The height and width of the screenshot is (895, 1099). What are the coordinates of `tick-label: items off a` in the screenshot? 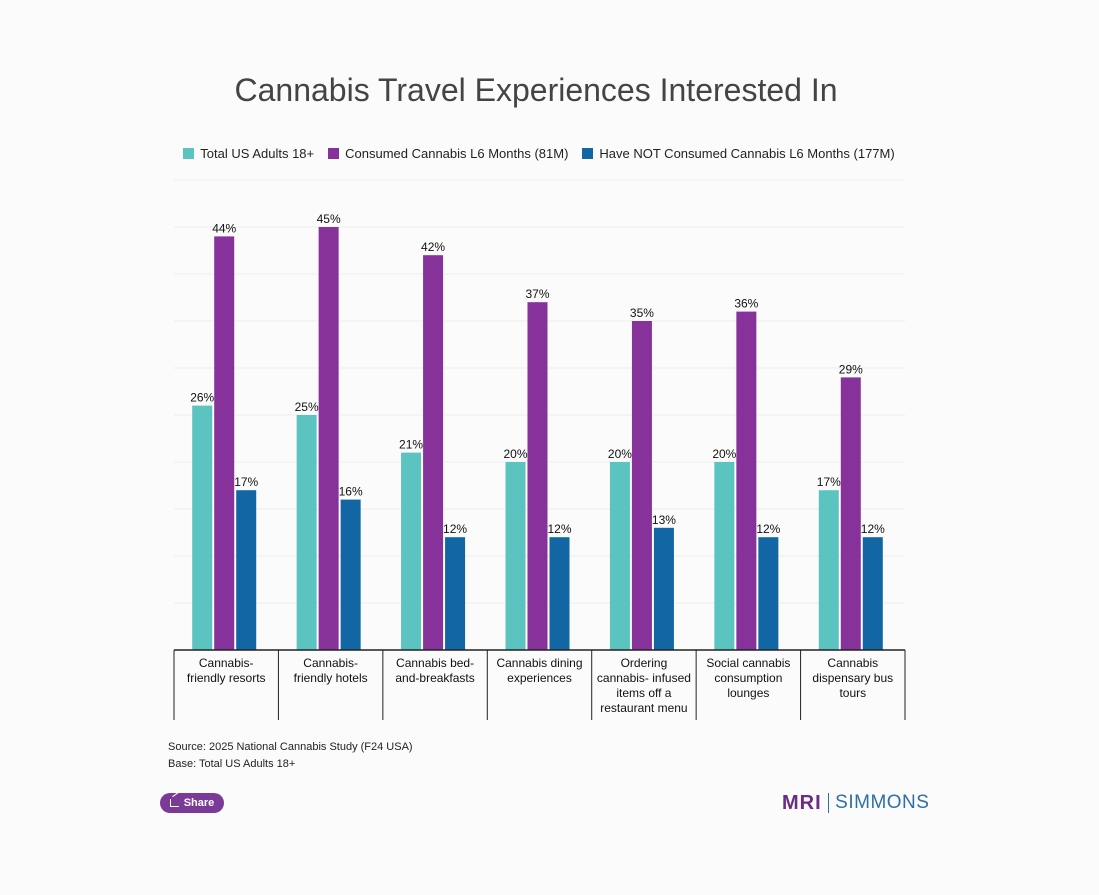 It's located at (643, 693).